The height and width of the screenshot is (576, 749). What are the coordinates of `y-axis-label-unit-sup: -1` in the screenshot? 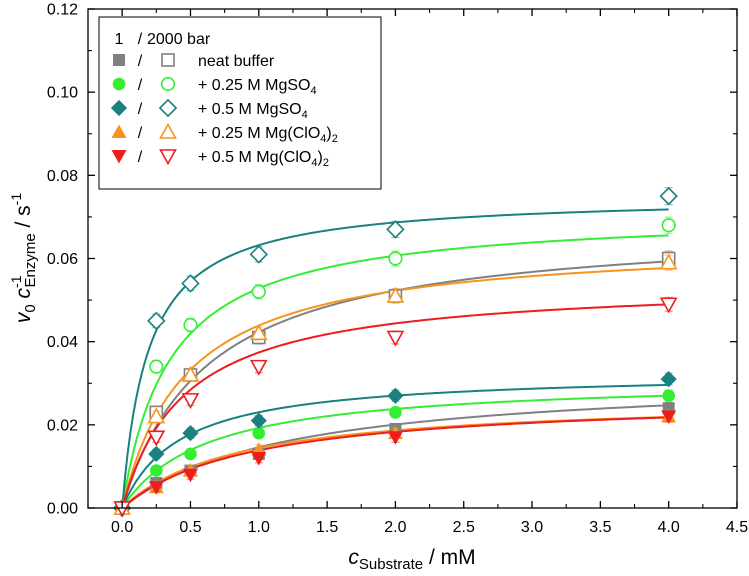 It's located at (16, 199).